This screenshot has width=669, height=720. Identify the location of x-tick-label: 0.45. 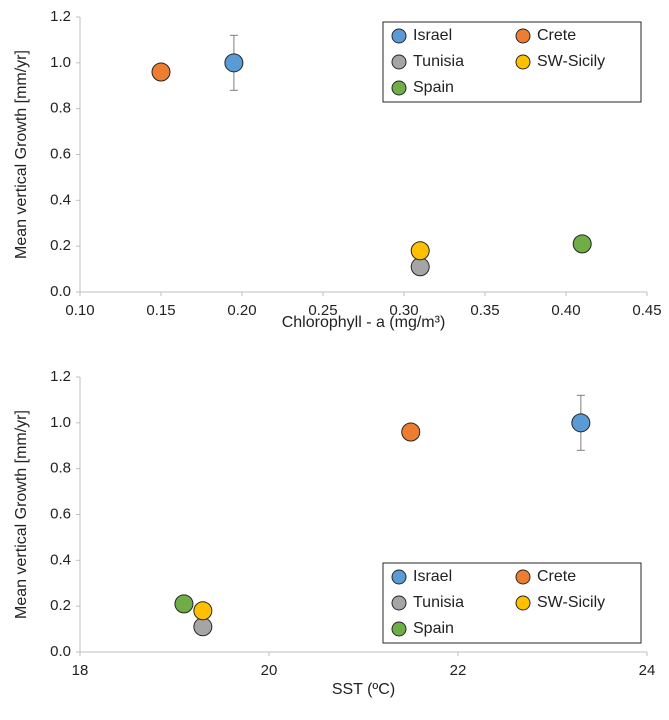
(646, 310).